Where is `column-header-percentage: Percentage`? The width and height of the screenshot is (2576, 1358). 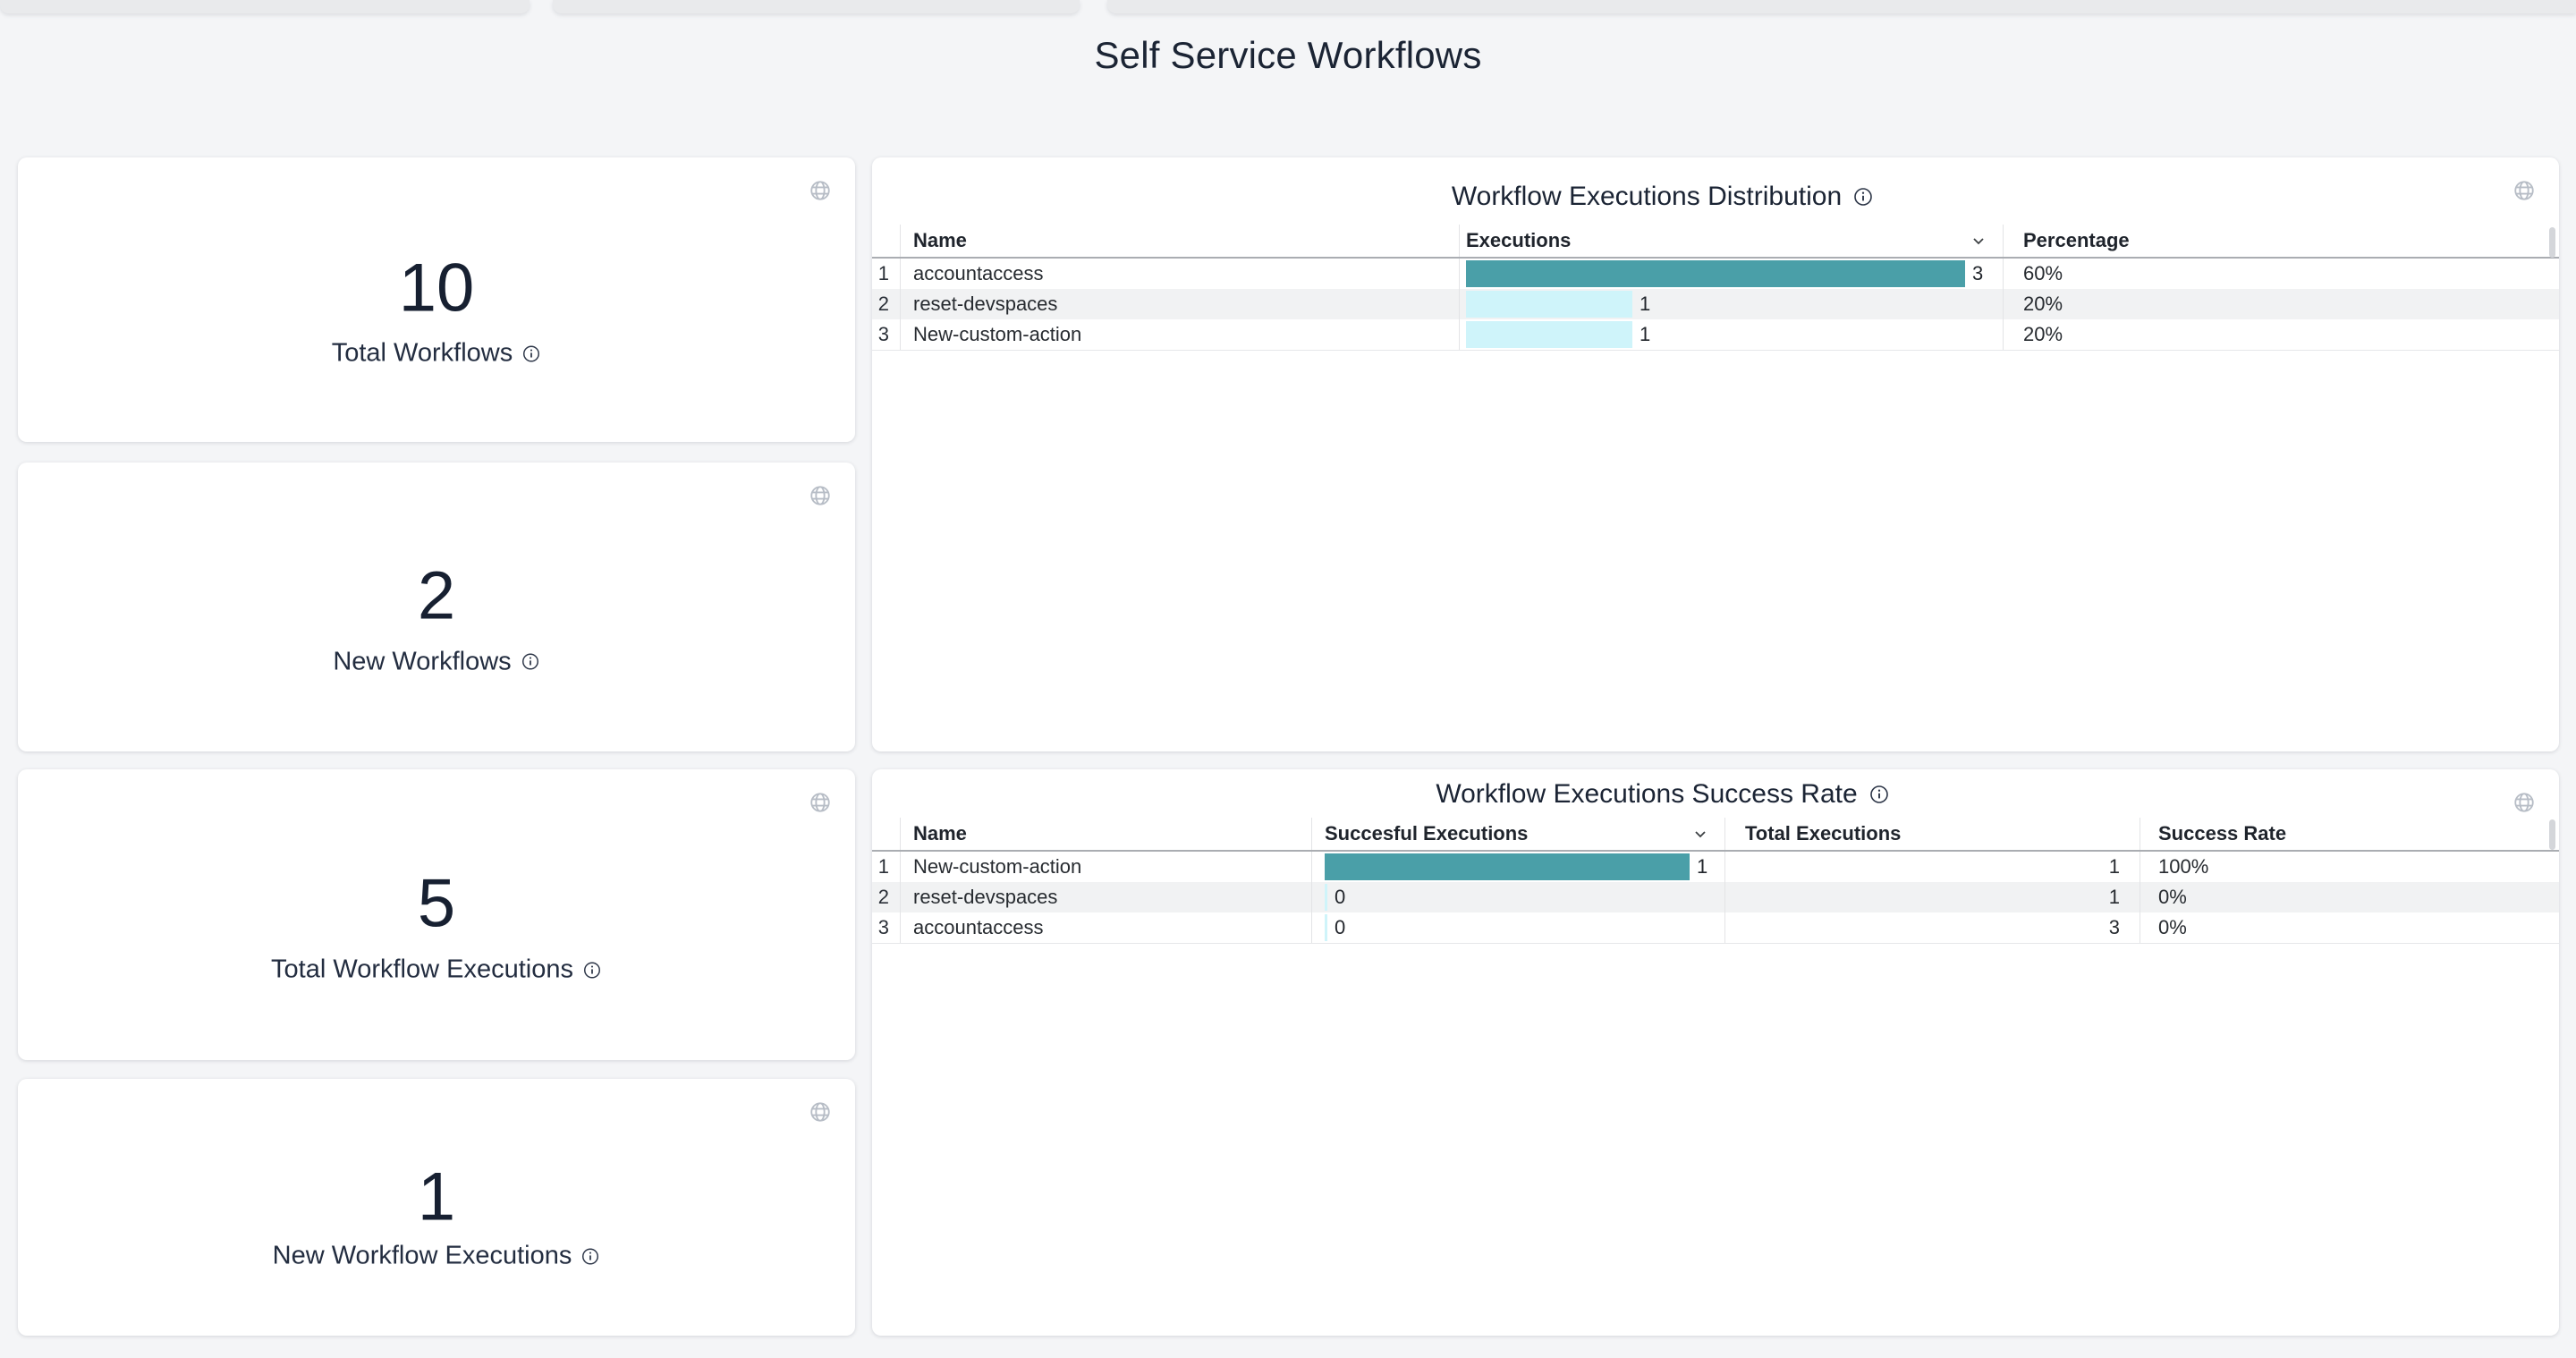 column-header-percentage: Percentage is located at coordinates (2076, 240).